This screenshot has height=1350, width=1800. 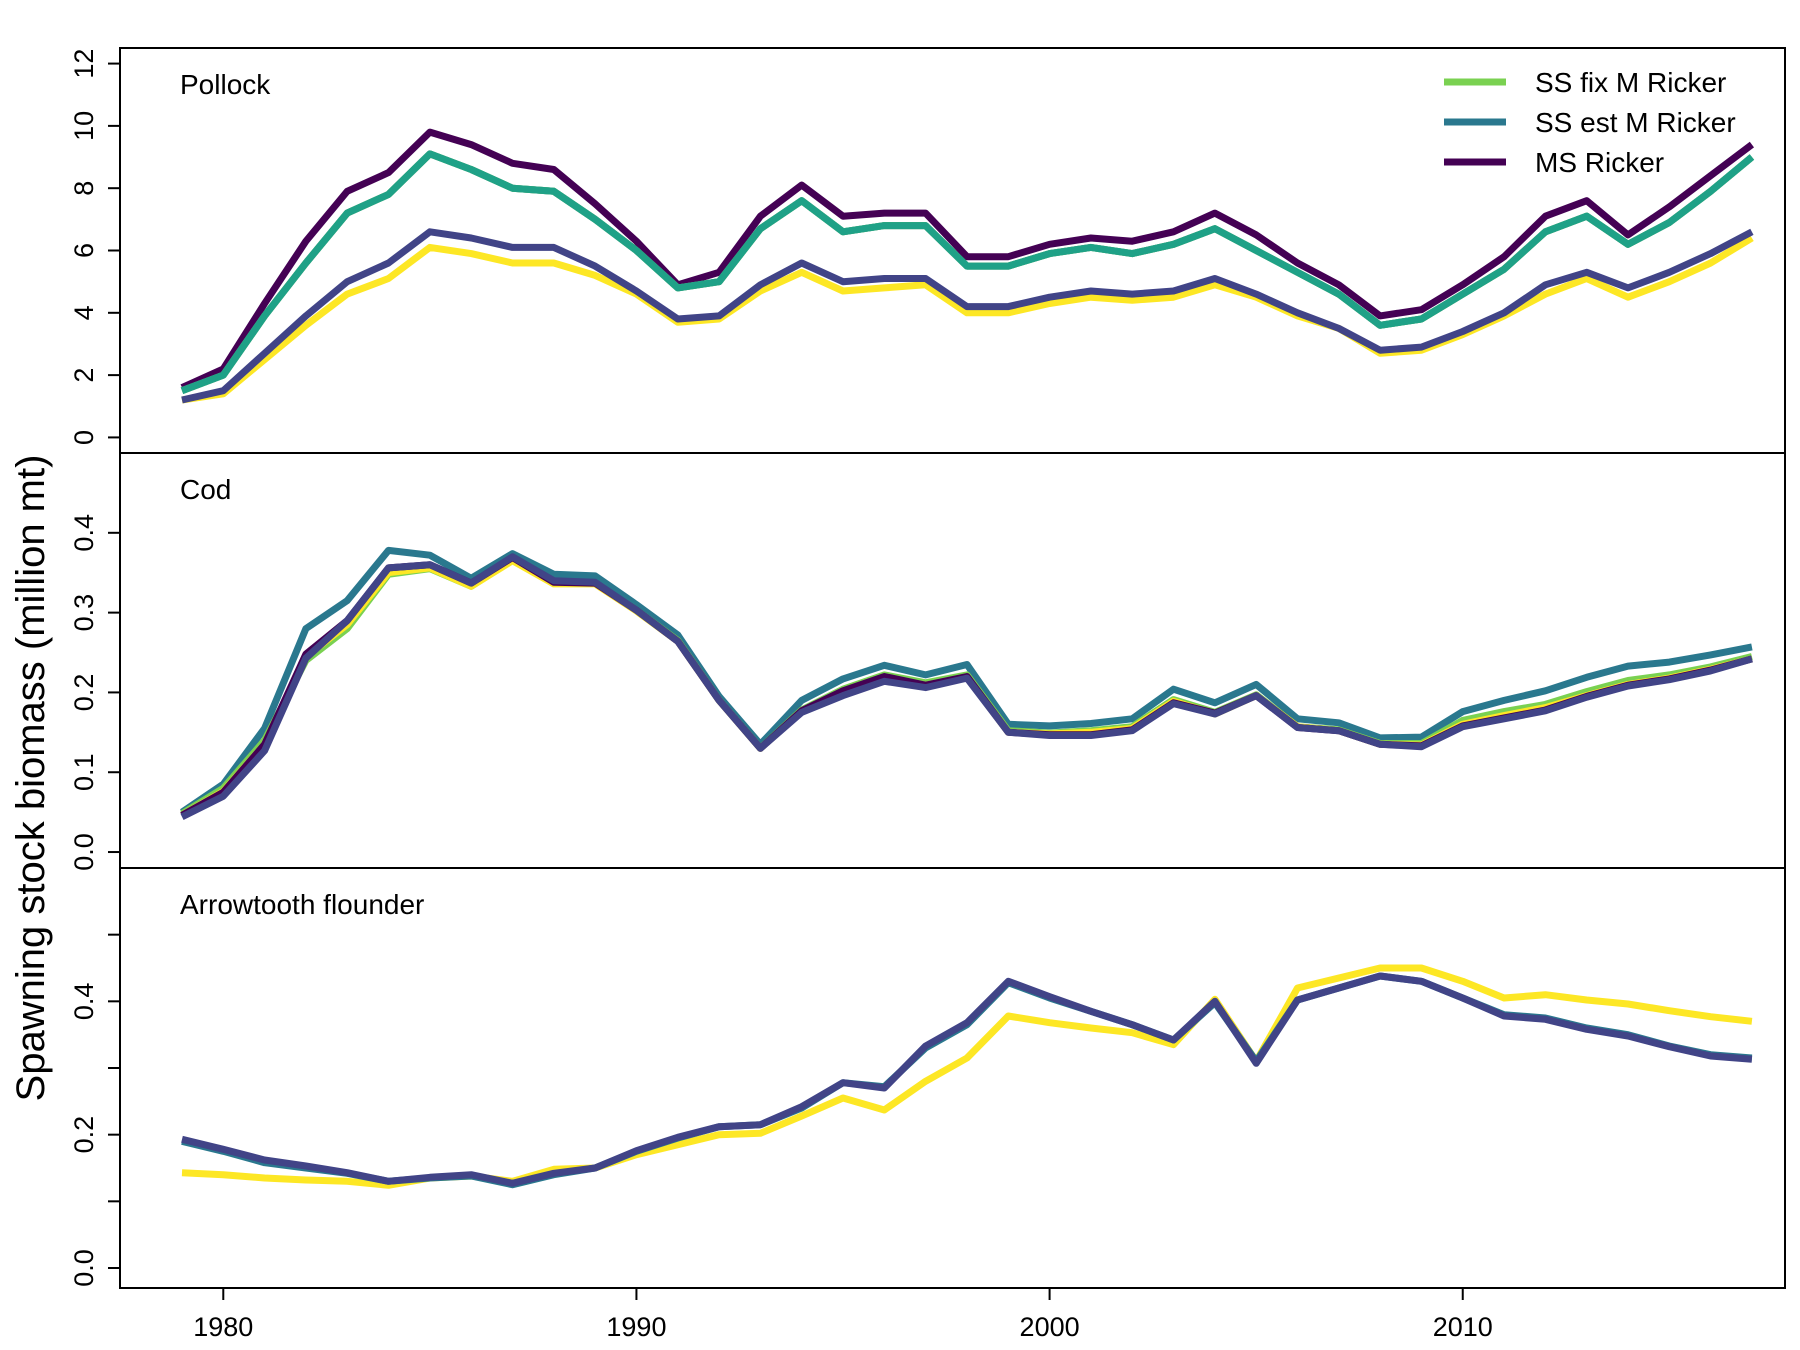 What do you see at coordinates (84, 126) in the screenshot?
I see `y-tick-label: 10` at bounding box center [84, 126].